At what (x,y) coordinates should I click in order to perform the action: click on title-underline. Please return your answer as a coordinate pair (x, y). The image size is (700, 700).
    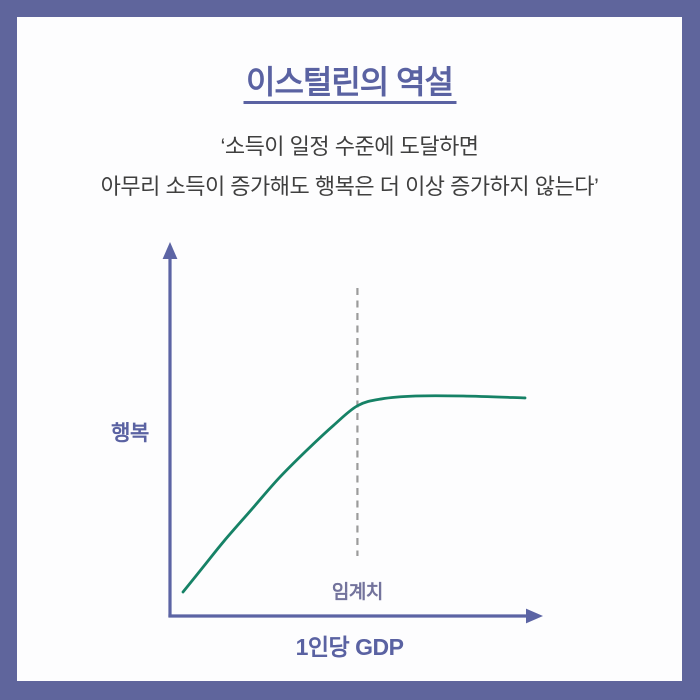
    Looking at the image, I should click on (349, 102).